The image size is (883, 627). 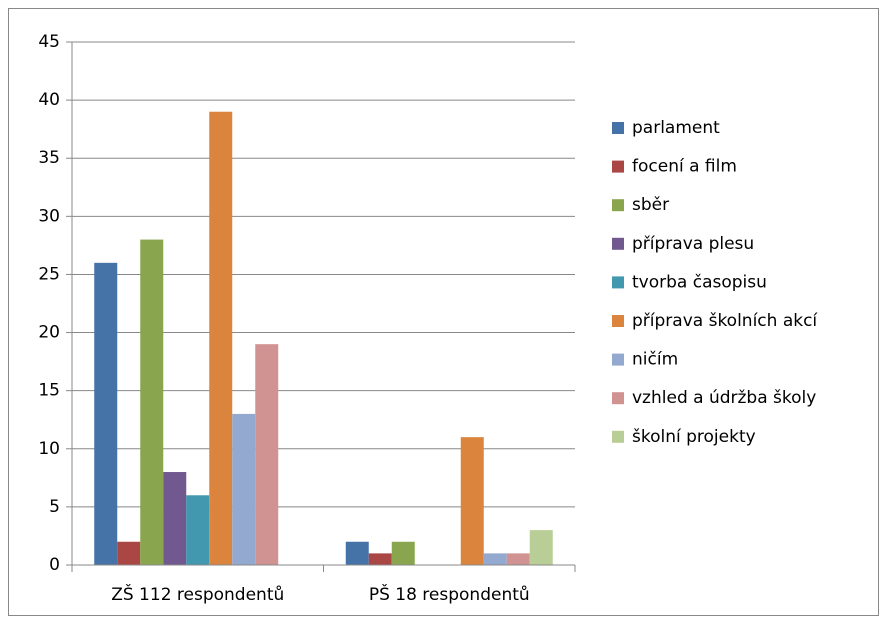 I want to click on legend-label: školní projekty, so click(x=694, y=437).